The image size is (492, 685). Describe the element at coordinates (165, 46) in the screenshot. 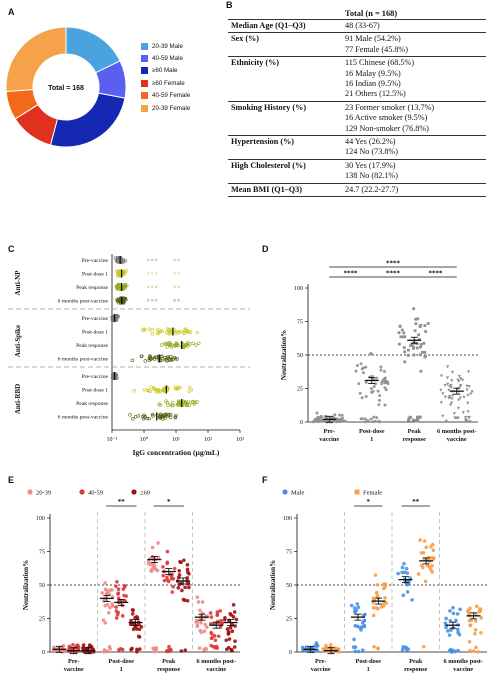

I see `legend-item: 20-39 Male` at that location.